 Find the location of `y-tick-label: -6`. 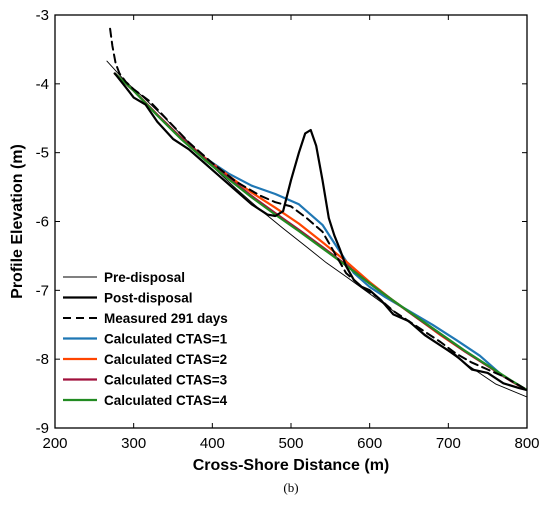

y-tick-label: -6 is located at coordinates (42, 222).